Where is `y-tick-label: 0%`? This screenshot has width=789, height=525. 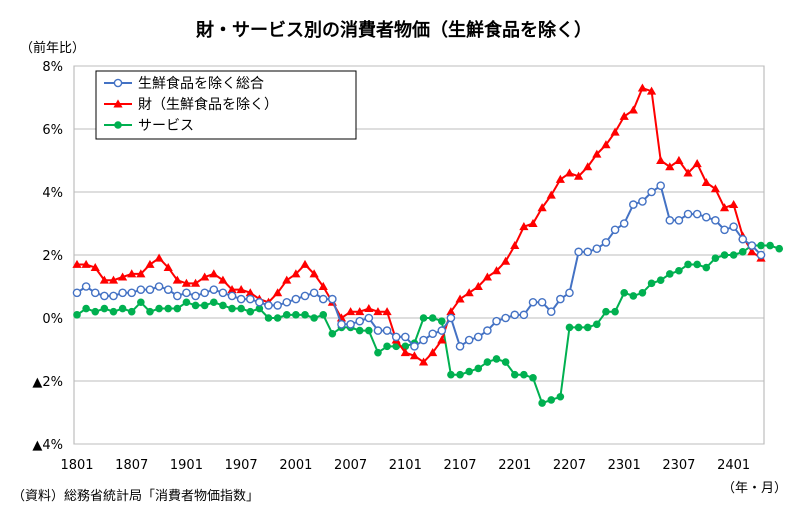 y-tick-label: 0% is located at coordinates (52, 319).